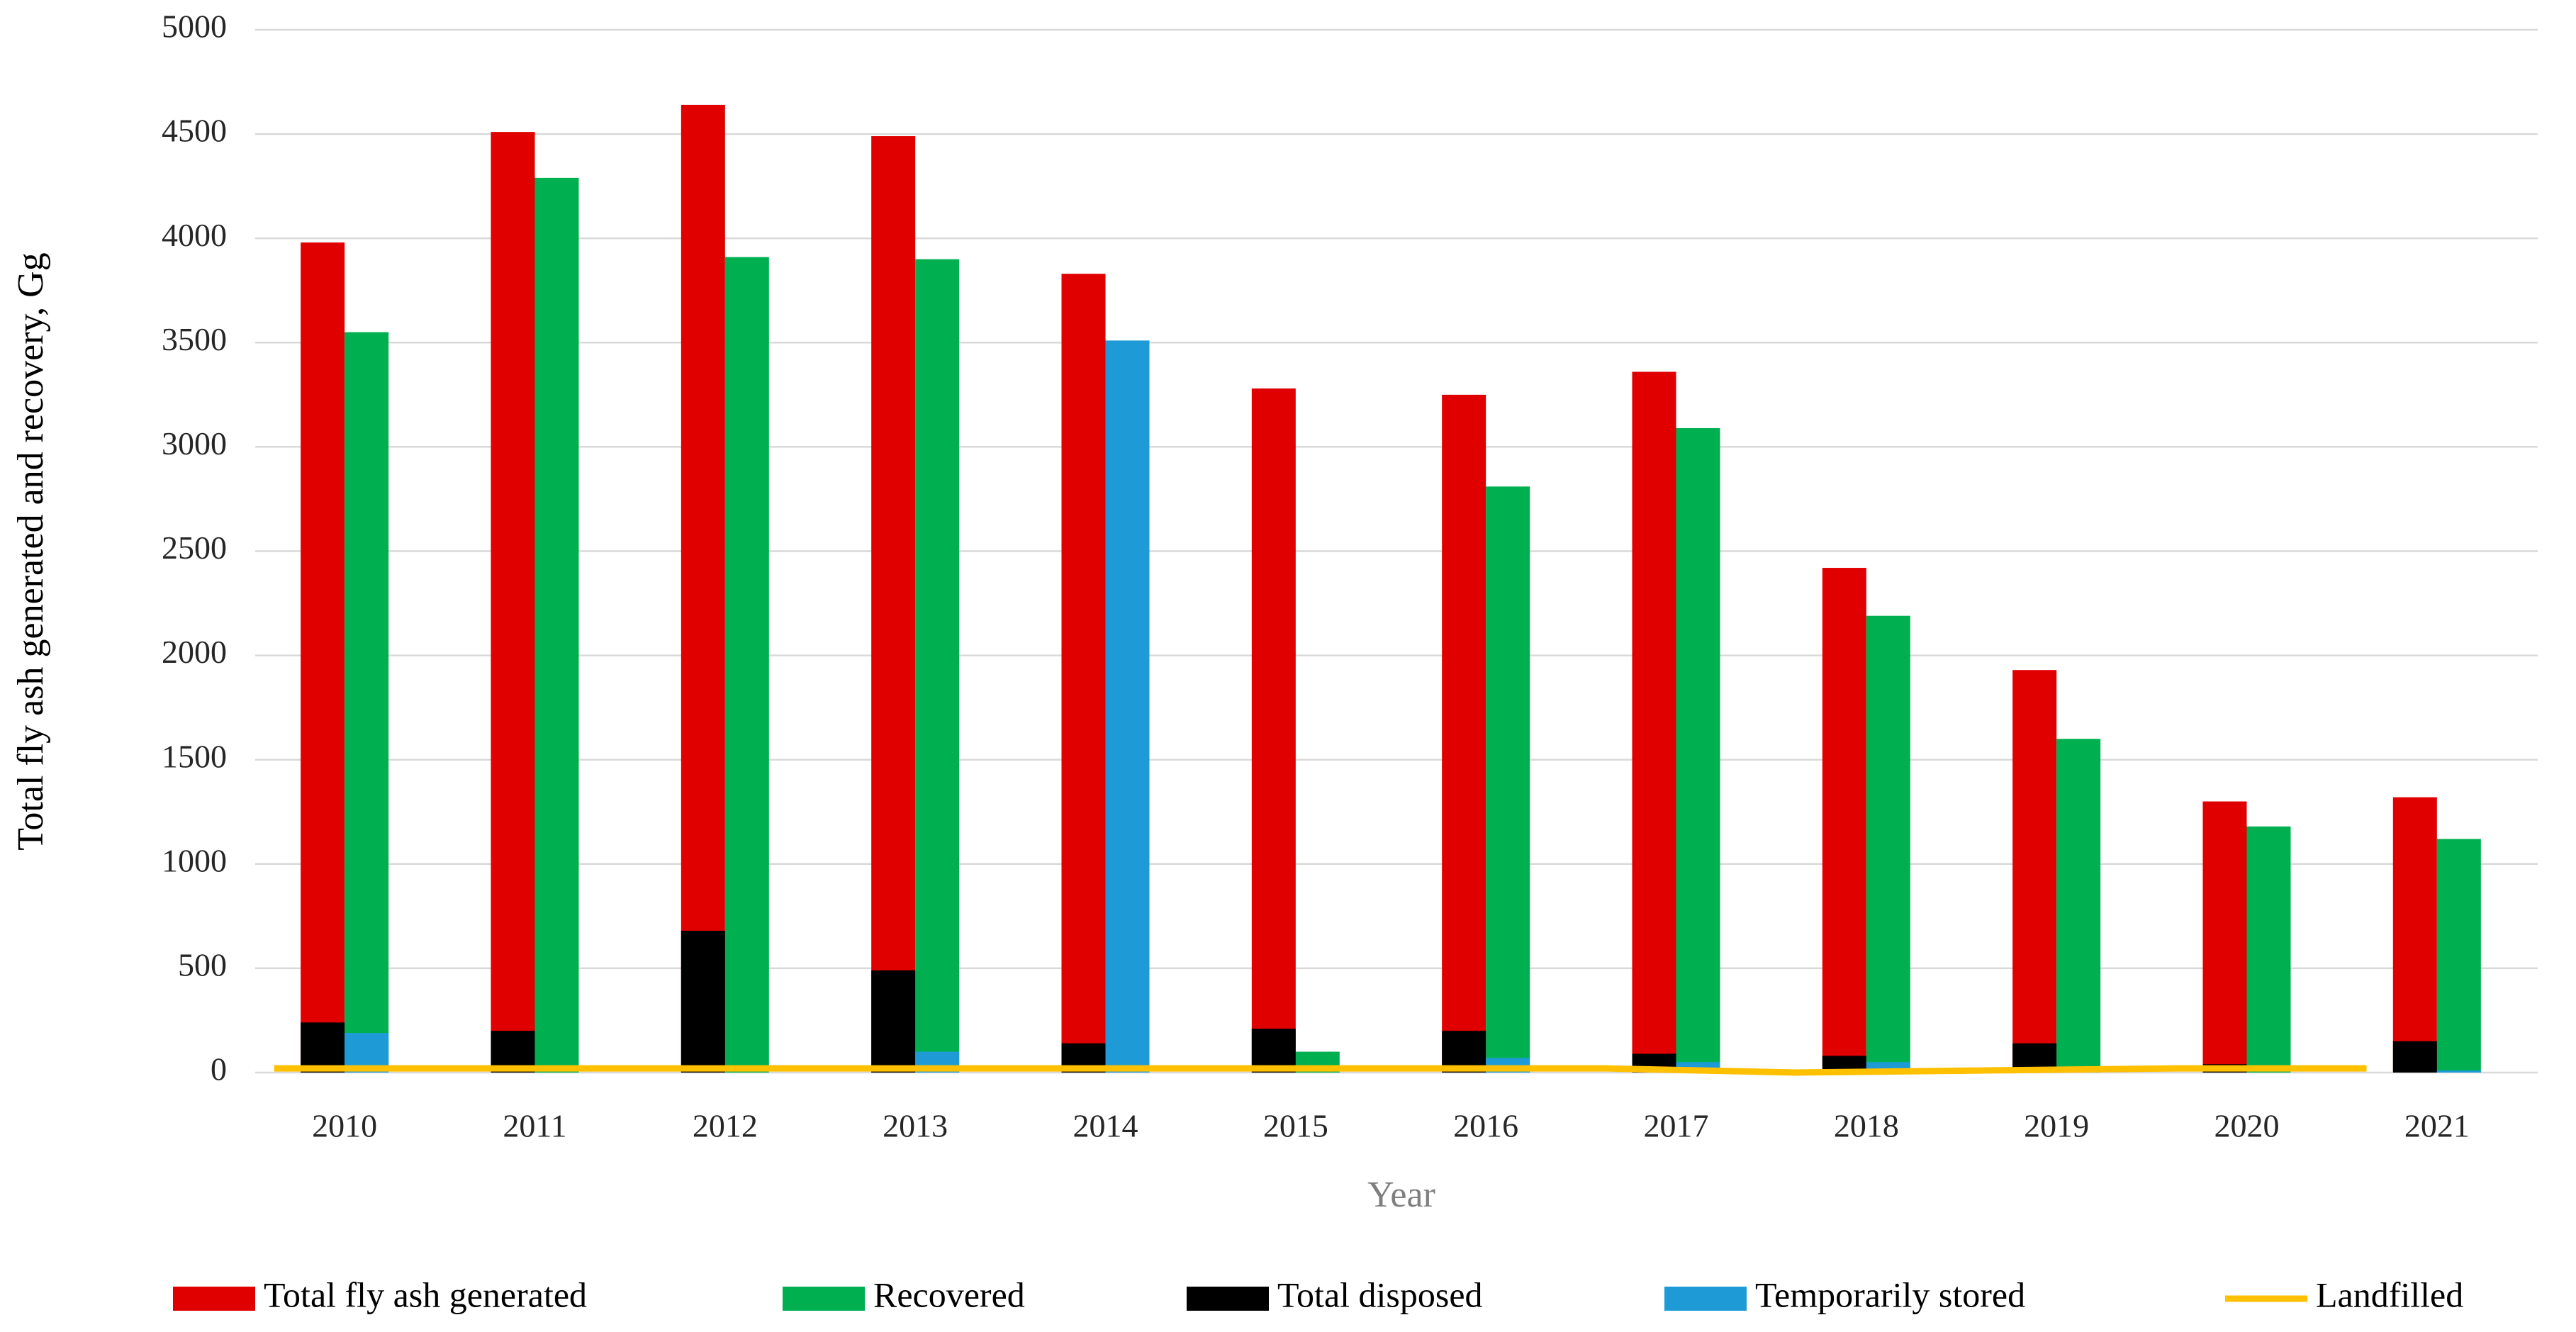 This screenshot has width=2576, height=1332. I want to click on y-tick-label: 3500, so click(195, 339).